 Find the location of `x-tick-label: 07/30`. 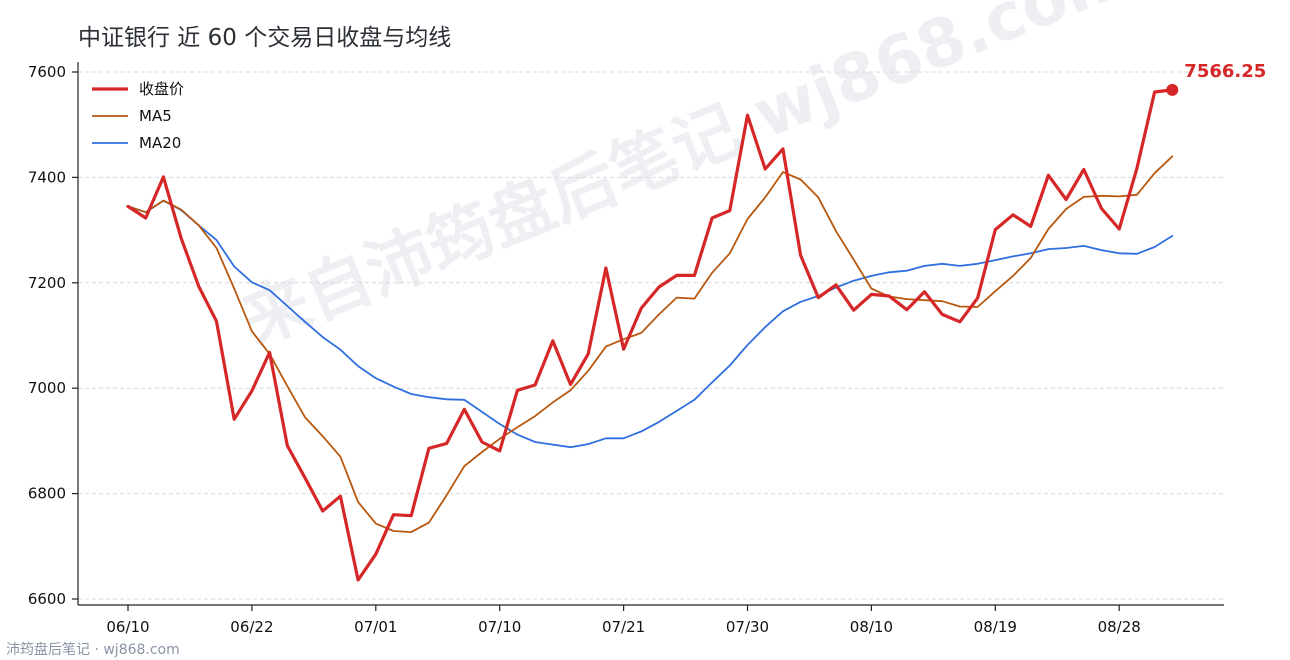

x-tick-label: 07/30 is located at coordinates (747, 627).